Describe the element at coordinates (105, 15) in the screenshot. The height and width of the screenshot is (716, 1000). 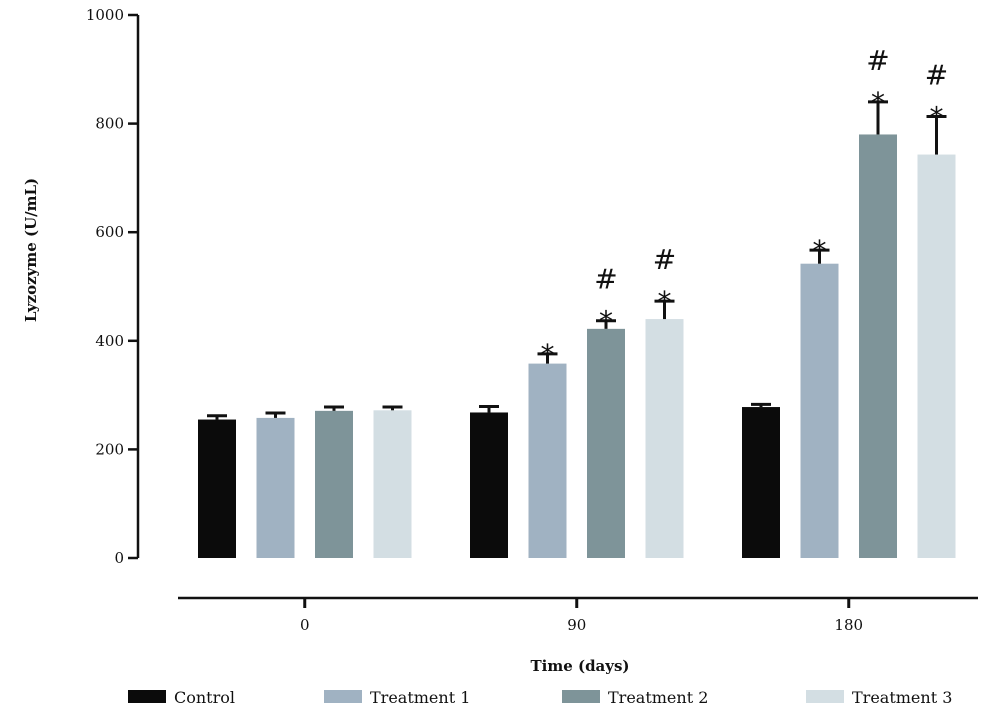
I see `y-tick-label: 1000` at that location.